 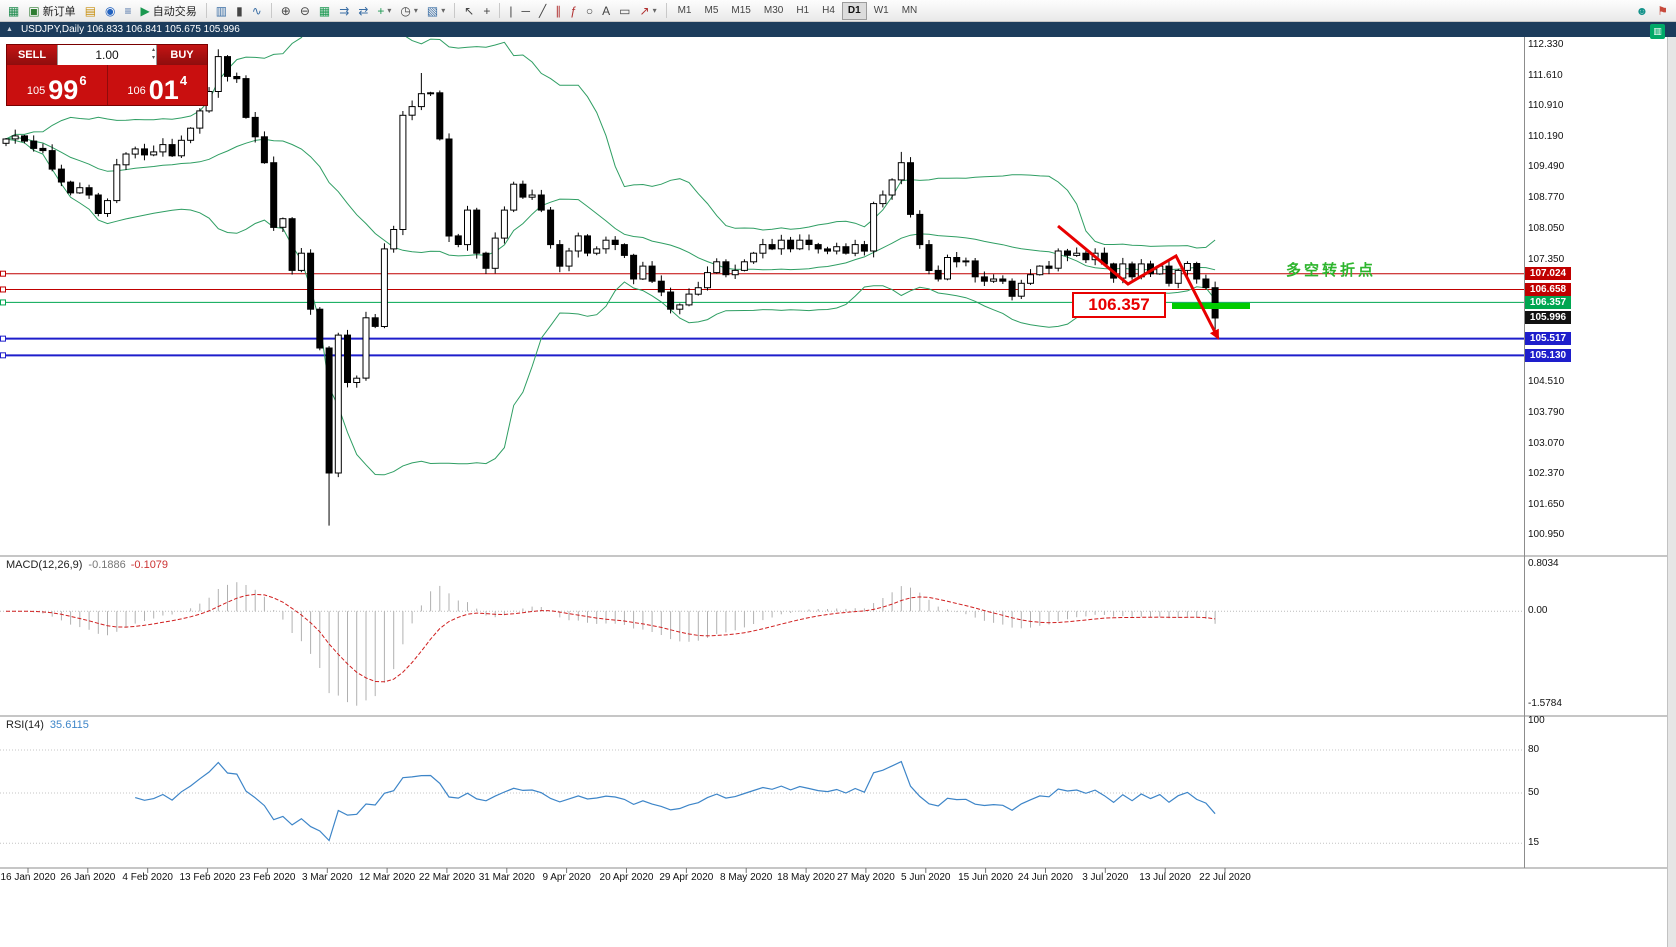 I want to click on bid-price: 105 99 6, so click(x=57, y=85).